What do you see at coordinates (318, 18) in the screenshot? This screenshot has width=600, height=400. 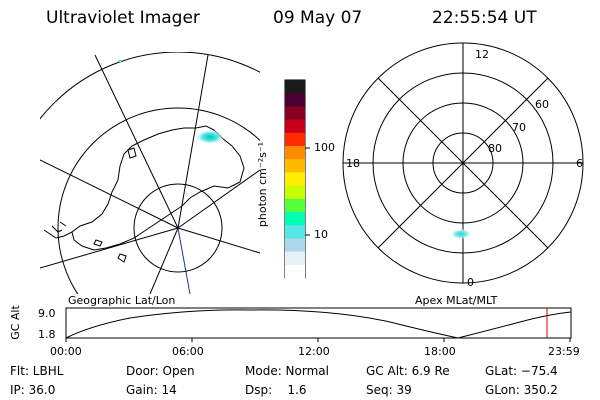 I see `date-label: 09 May 07` at bounding box center [318, 18].